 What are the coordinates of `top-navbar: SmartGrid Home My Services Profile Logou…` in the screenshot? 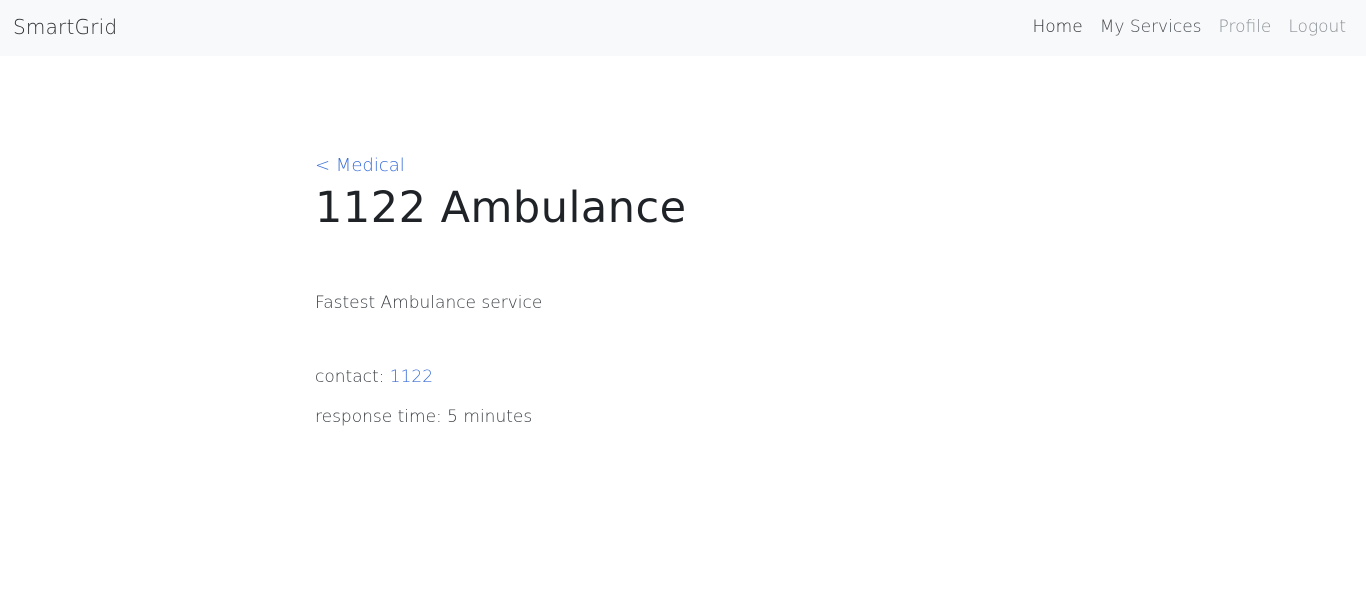 It's located at (683, 28).